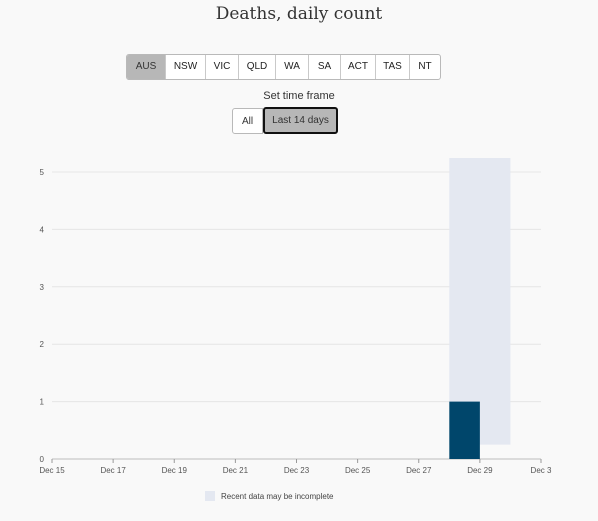 The image size is (598, 521). I want to click on y-tick-label: 3, so click(42, 287).